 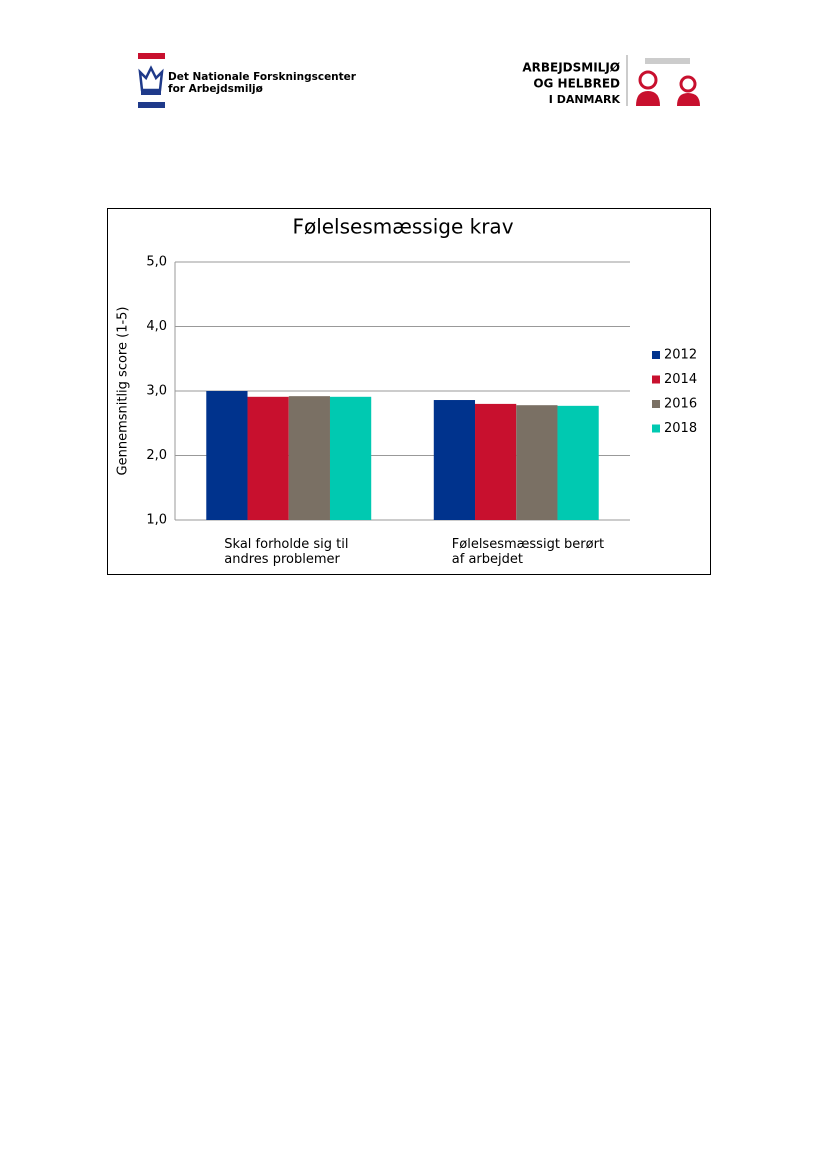 I want to click on logo-text: for Arbejdsmiljø, so click(x=215, y=89).